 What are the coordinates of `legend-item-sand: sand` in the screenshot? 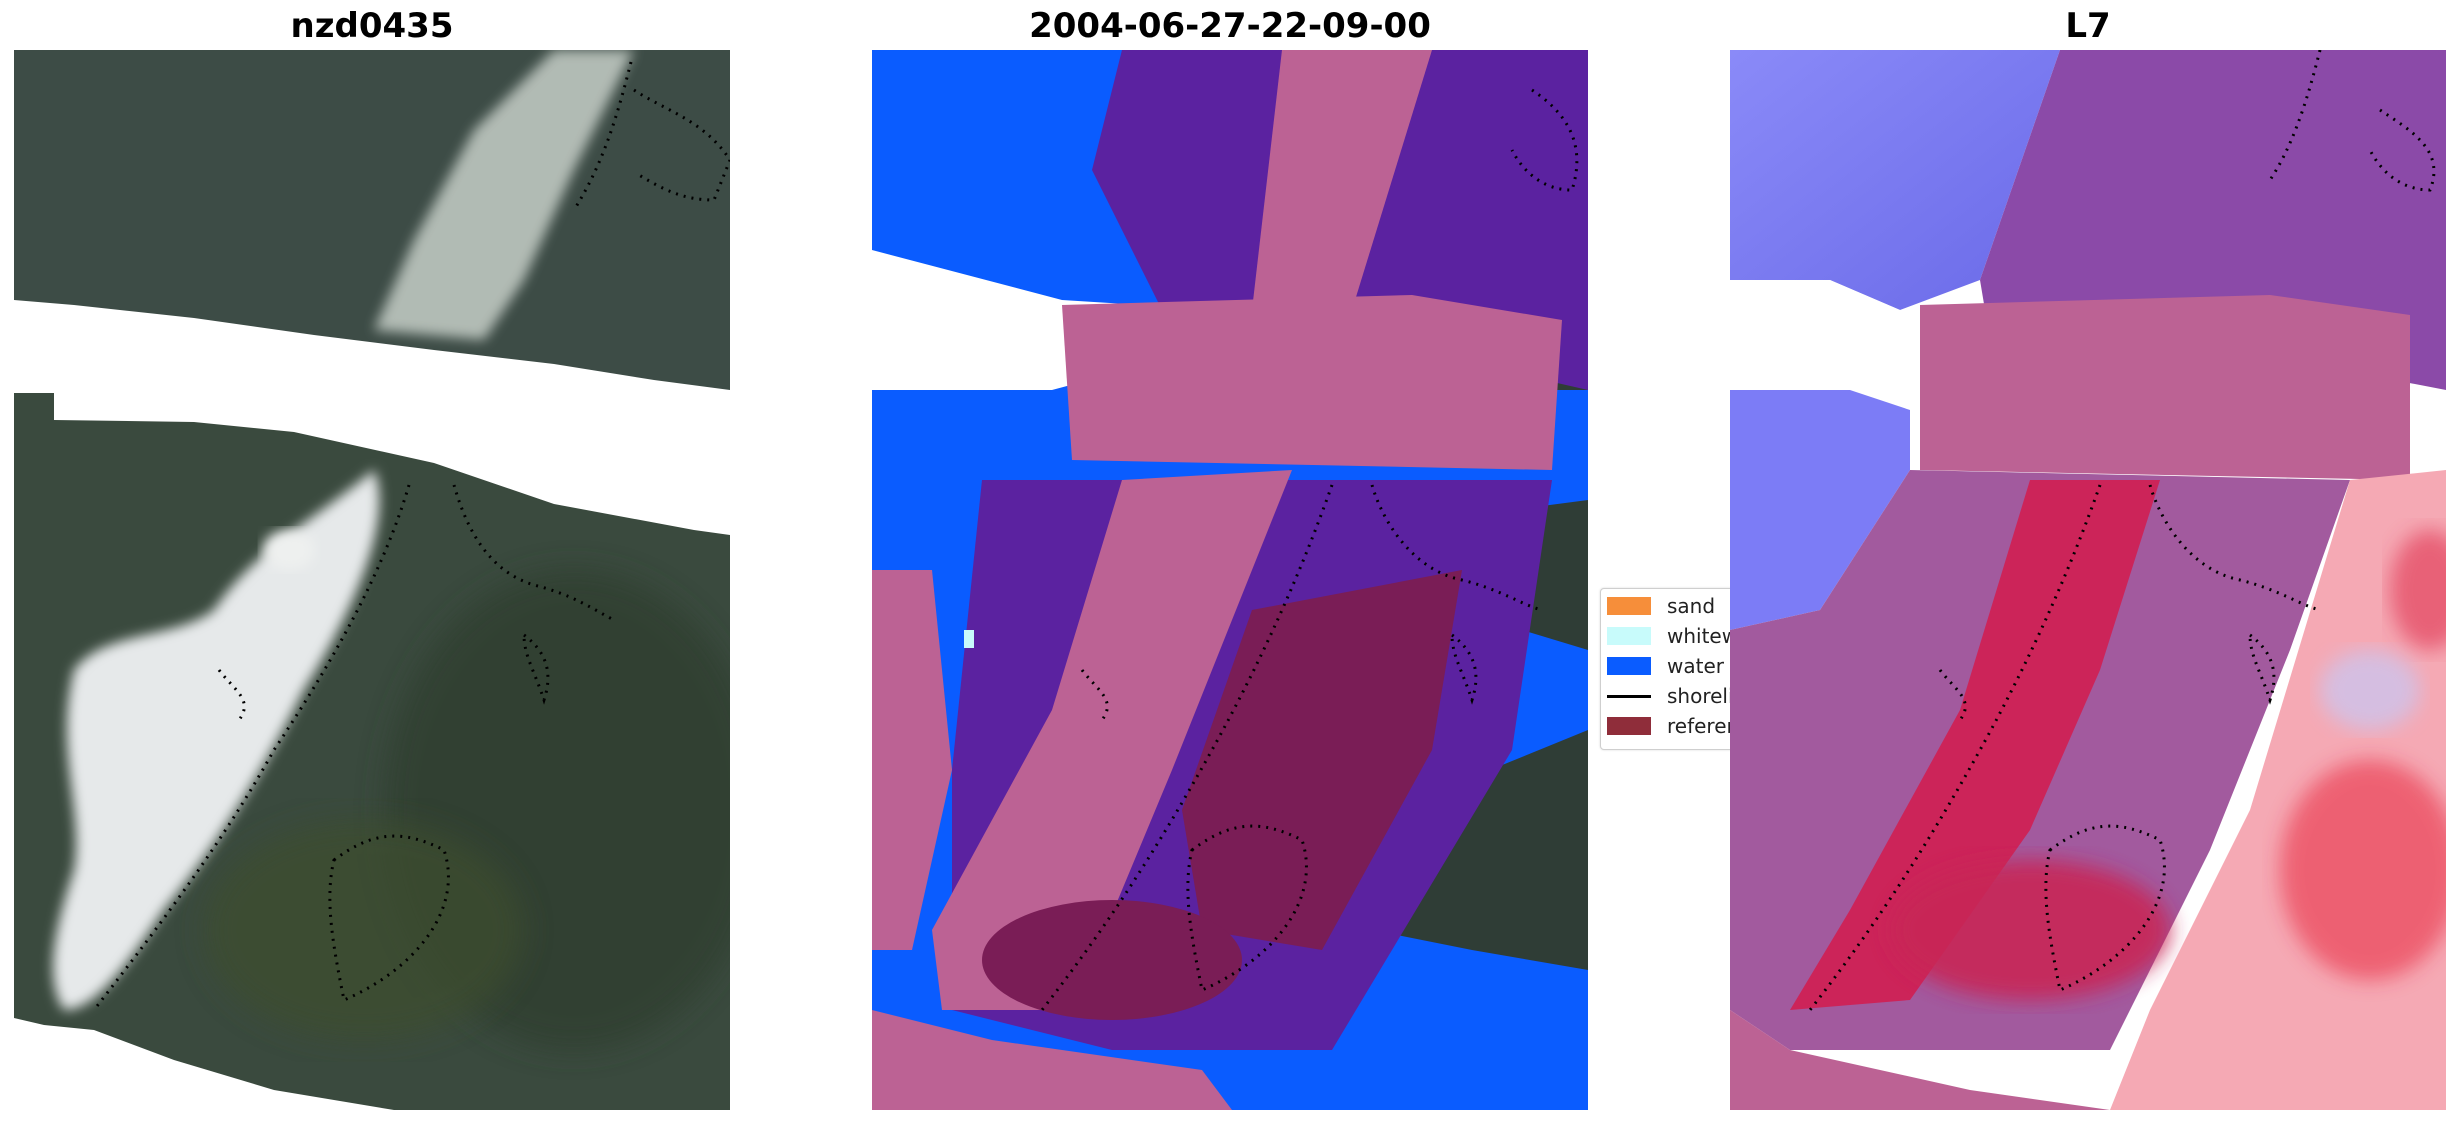 It's located at (1661, 606).